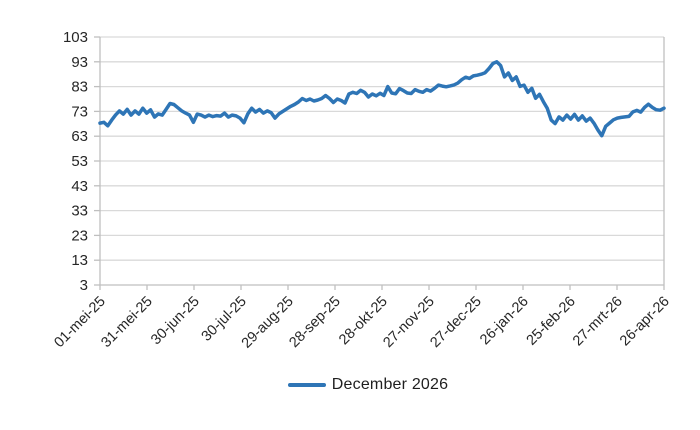 This screenshot has height=430, width=700. What do you see at coordinates (268, 323) in the screenshot?
I see `x-tick-label: 29-aug-25` at bounding box center [268, 323].